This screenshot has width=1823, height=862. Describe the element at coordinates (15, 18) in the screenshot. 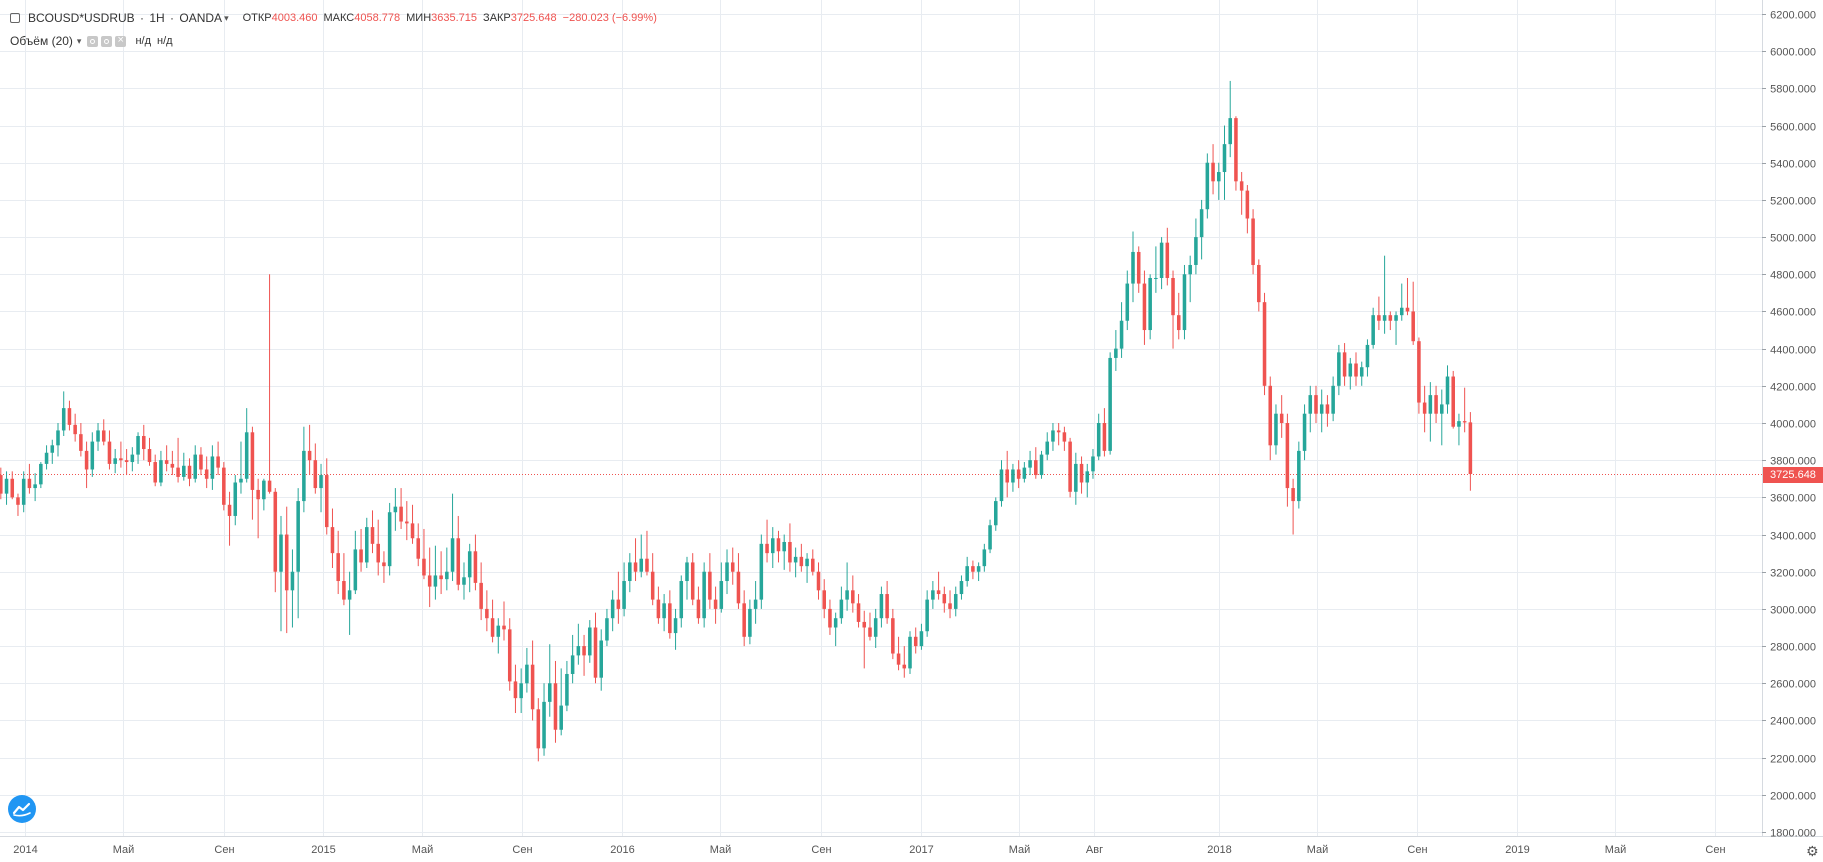

I see `visibility-checkbox` at that location.